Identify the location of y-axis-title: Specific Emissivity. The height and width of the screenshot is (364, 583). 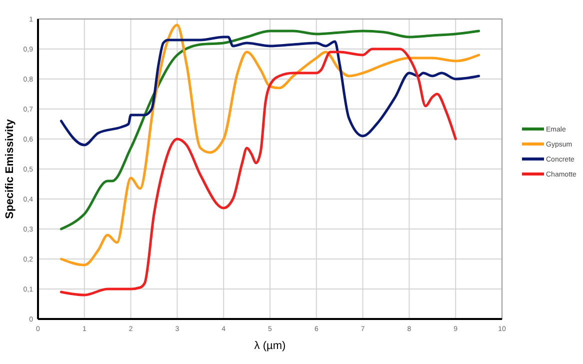
(10, 168).